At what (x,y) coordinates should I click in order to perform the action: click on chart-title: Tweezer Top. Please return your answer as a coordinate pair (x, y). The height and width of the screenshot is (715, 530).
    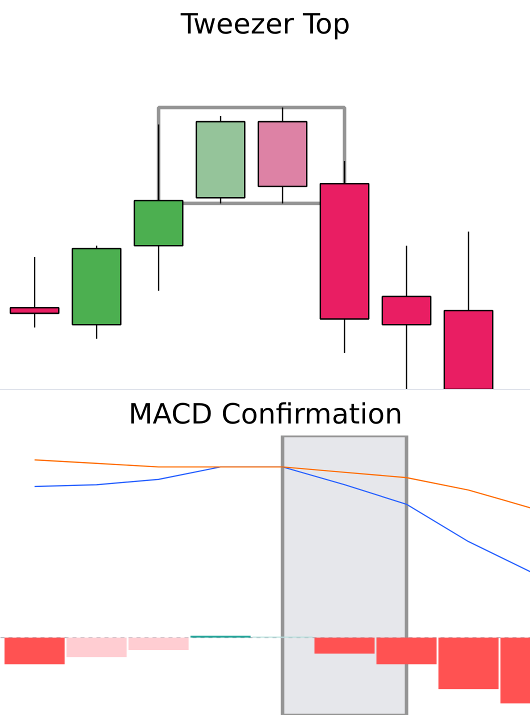
    Looking at the image, I should click on (265, 24).